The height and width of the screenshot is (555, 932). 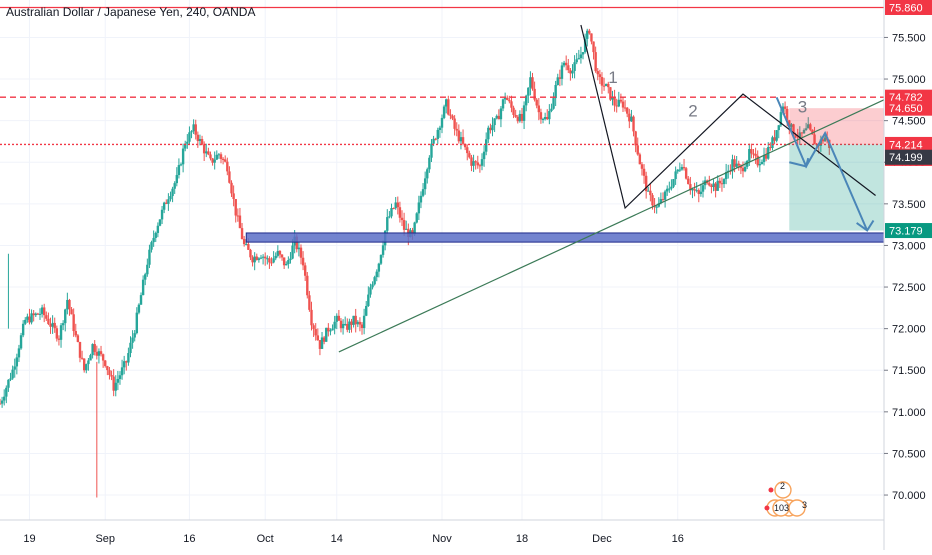 What do you see at coordinates (802, 106) in the screenshot?
I see `wave-label: 3` at bounding box center [802, 106].